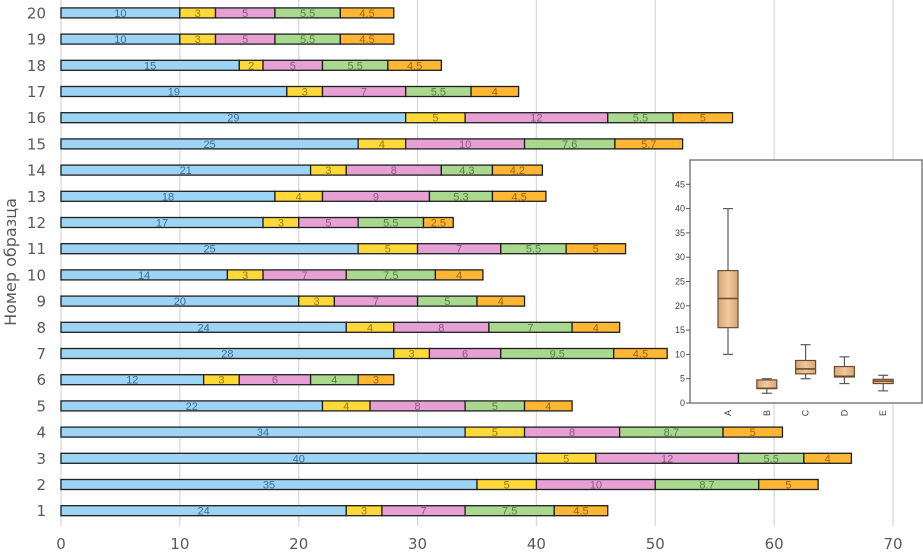  Describe the element at coordinates (41, 406) in the screenshot. I see `y-tick-label: 5` at that location.